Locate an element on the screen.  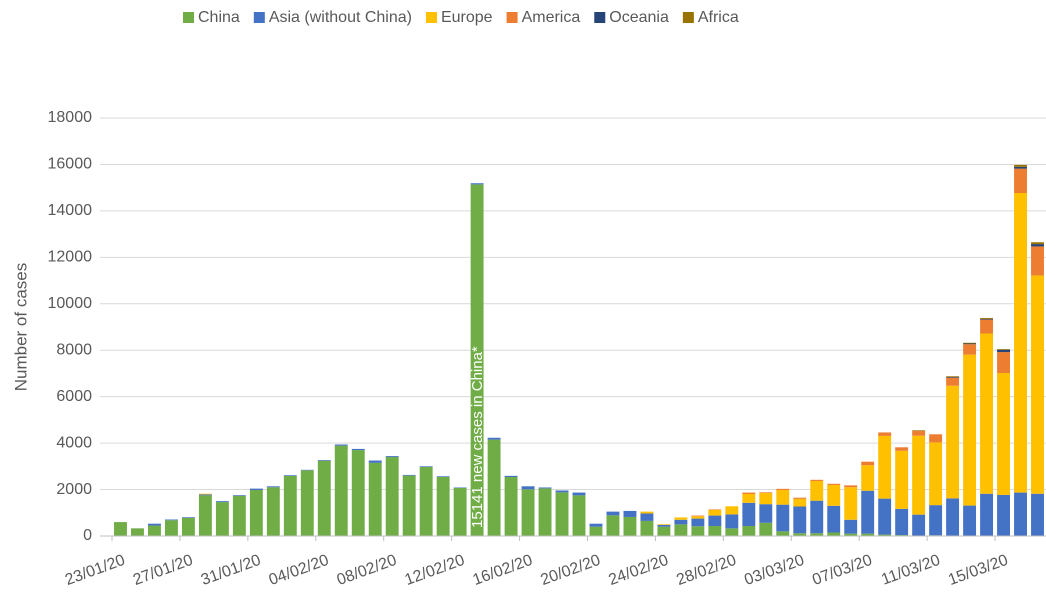
x-tick-label: 24/02/20 is located at coordinates (638, 570).